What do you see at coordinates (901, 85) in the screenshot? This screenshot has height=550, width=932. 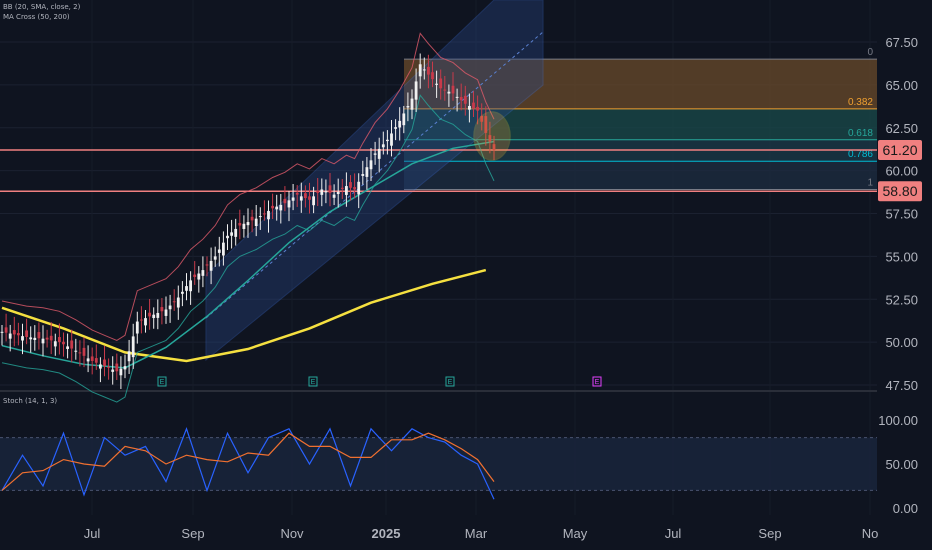 I see `price-tick-label: 65.00` at bounding box center [901, 85].